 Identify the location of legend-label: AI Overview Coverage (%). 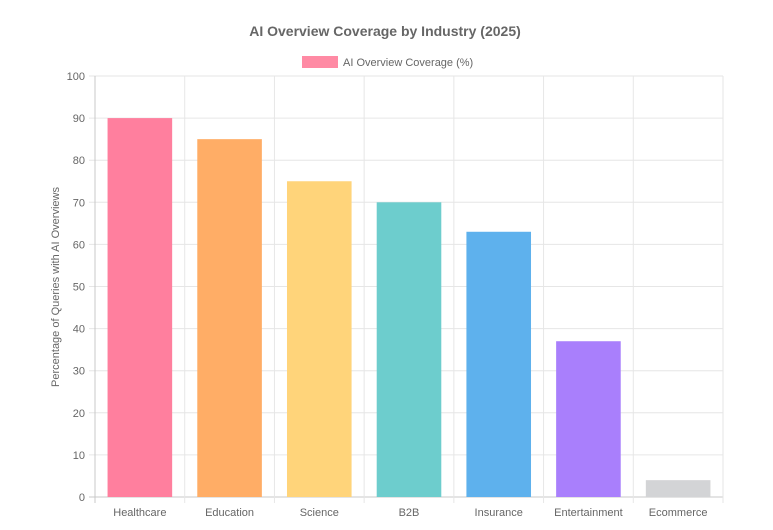
(408, 63).